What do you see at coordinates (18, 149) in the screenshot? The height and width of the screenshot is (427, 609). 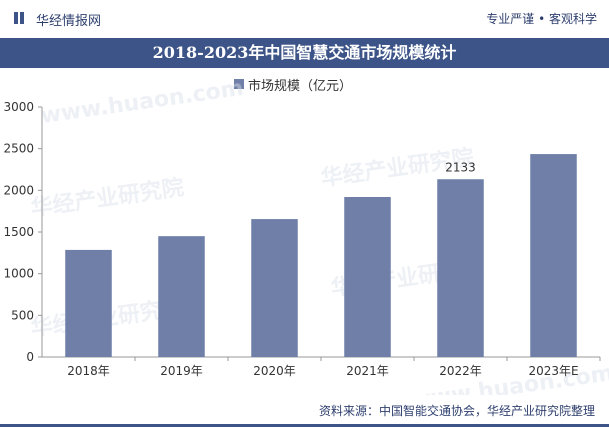 I see `y-tick-label: 2500` at bounding box center [18, 149].